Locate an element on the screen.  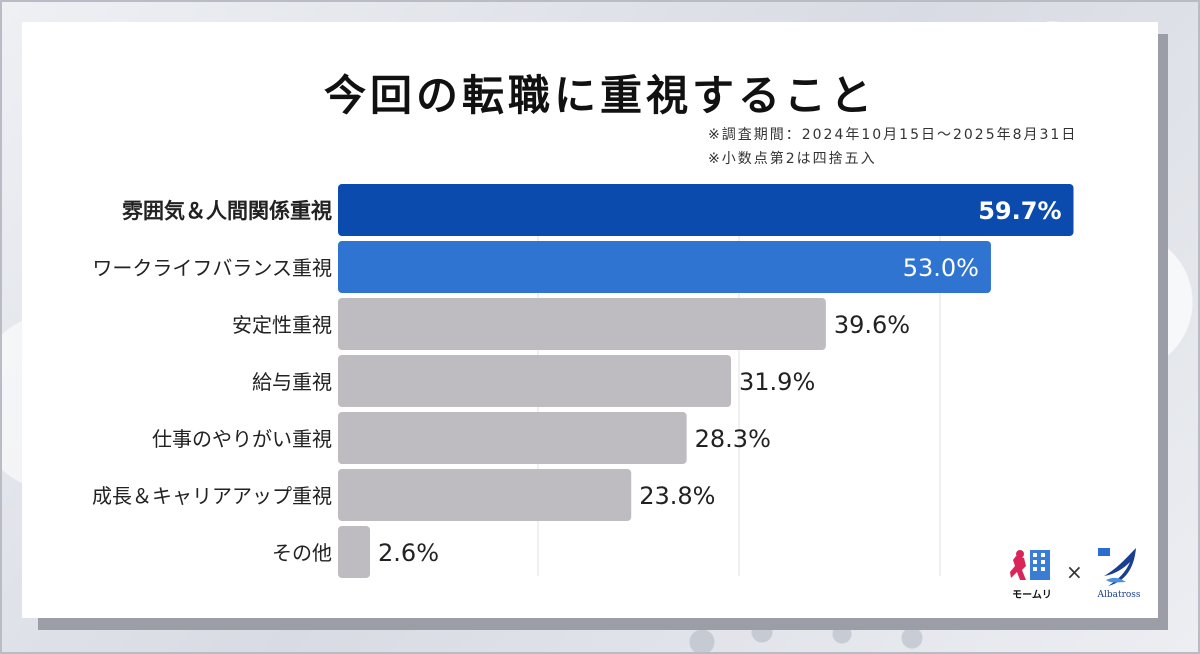
category-label: 雰囲気＆人間関係重視 is located at coordinates (227, 211).